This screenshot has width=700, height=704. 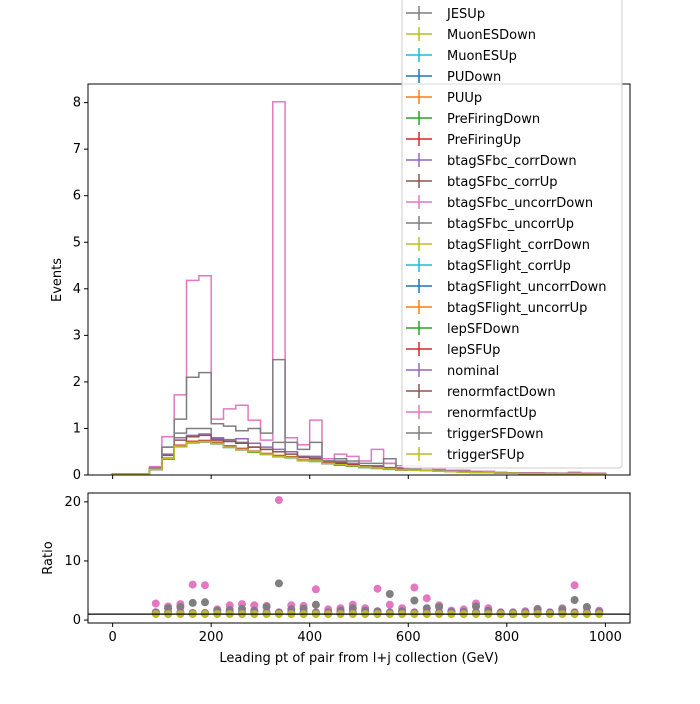 What do you see at coordinates (518, 245) in the screenshot?
I see `legend-label: btagSFlight_corrDown` at bounding box center [518, 245].